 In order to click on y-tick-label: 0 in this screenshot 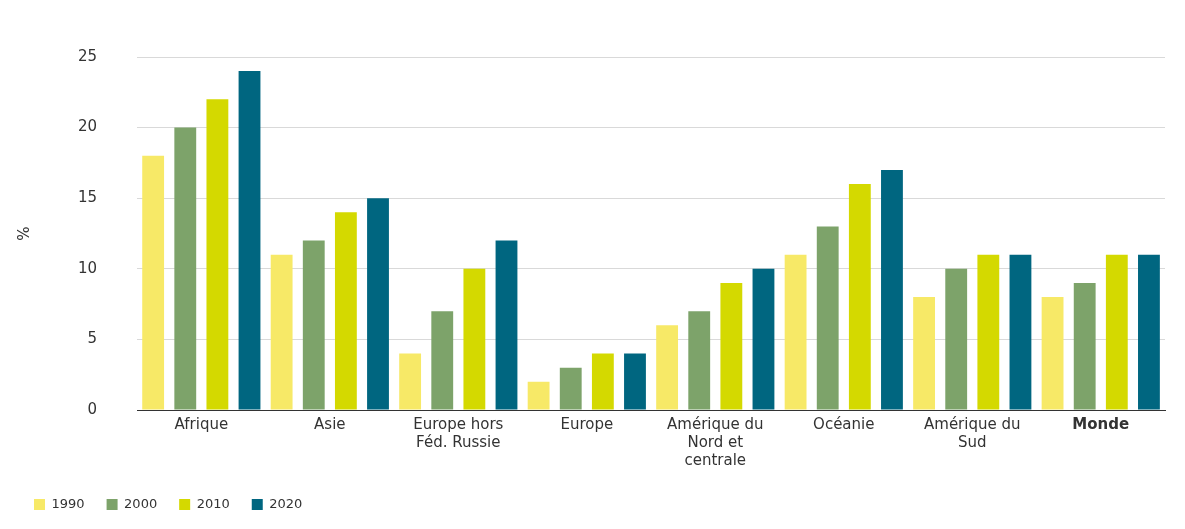, I will do `click(92, 408)`.